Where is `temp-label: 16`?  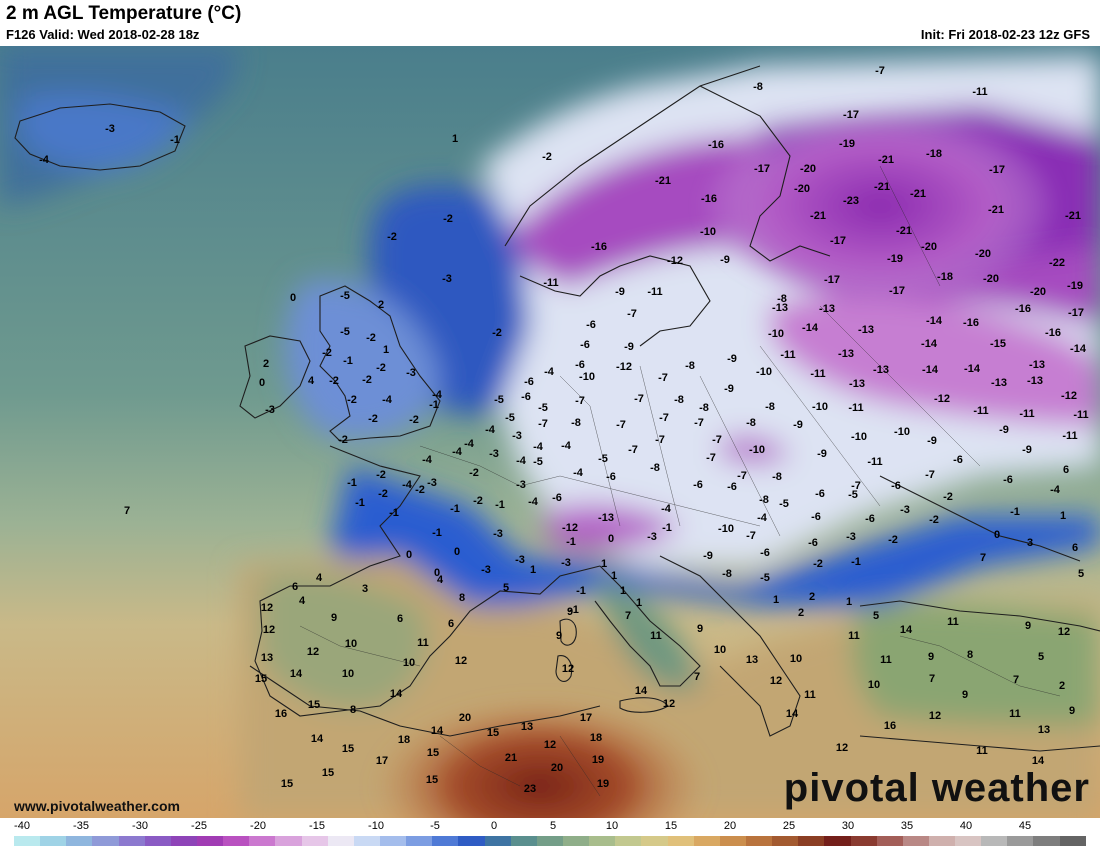
temp-label: 16 is located at coordinates (890, 726).